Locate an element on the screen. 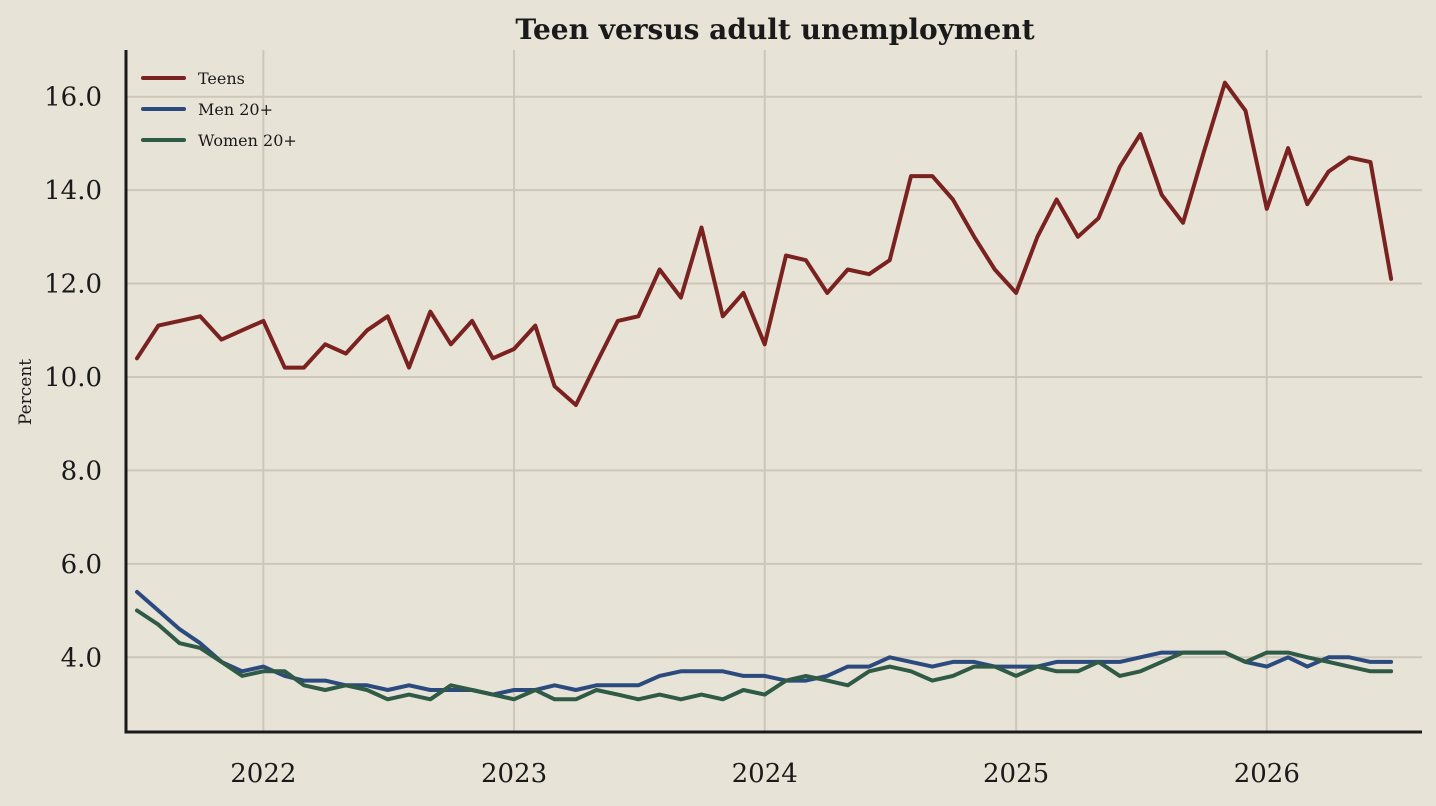 Image resolution: width=1436 pixels, height=806 pixels. y-tick-label: 16.0 is located at coordinates (73, 98).